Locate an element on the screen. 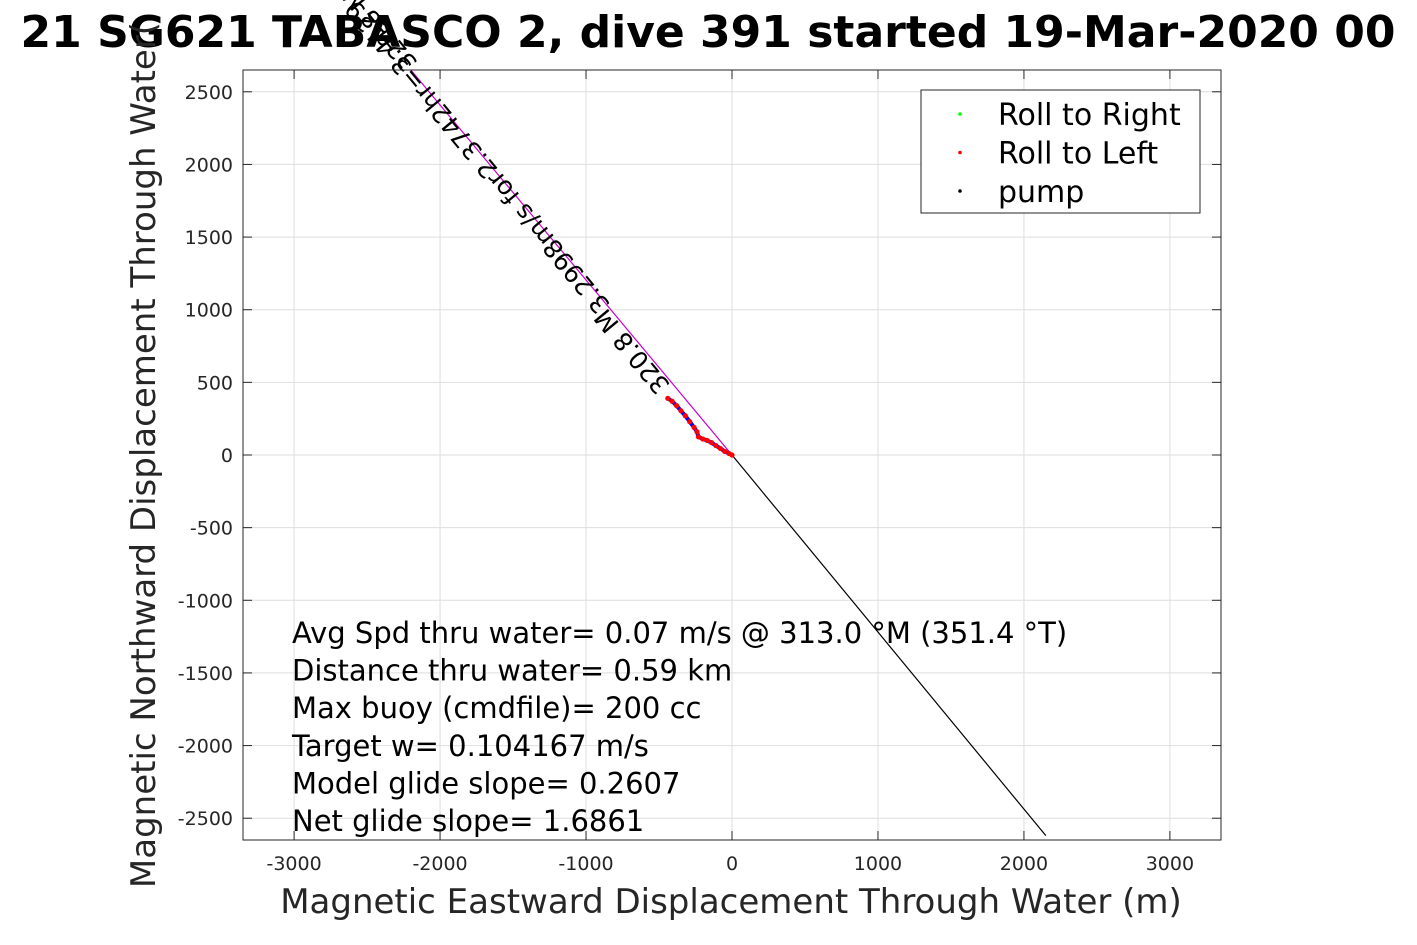  y-tick-label: -1000 is located at coordinates (205, 601).